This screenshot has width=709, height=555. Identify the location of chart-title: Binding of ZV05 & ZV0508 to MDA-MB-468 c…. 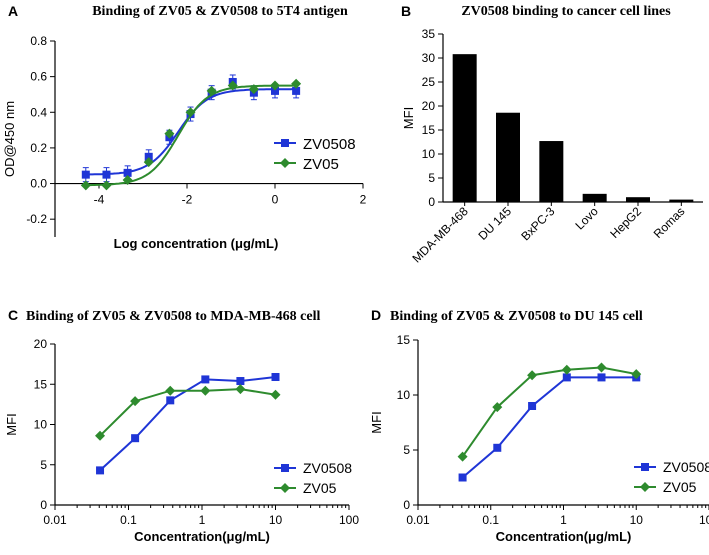
(173, 316).